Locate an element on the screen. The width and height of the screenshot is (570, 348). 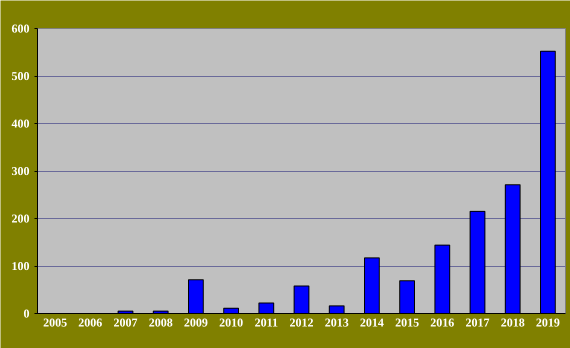
x-tick-label: 2009 is located at coordinates (196, 323).